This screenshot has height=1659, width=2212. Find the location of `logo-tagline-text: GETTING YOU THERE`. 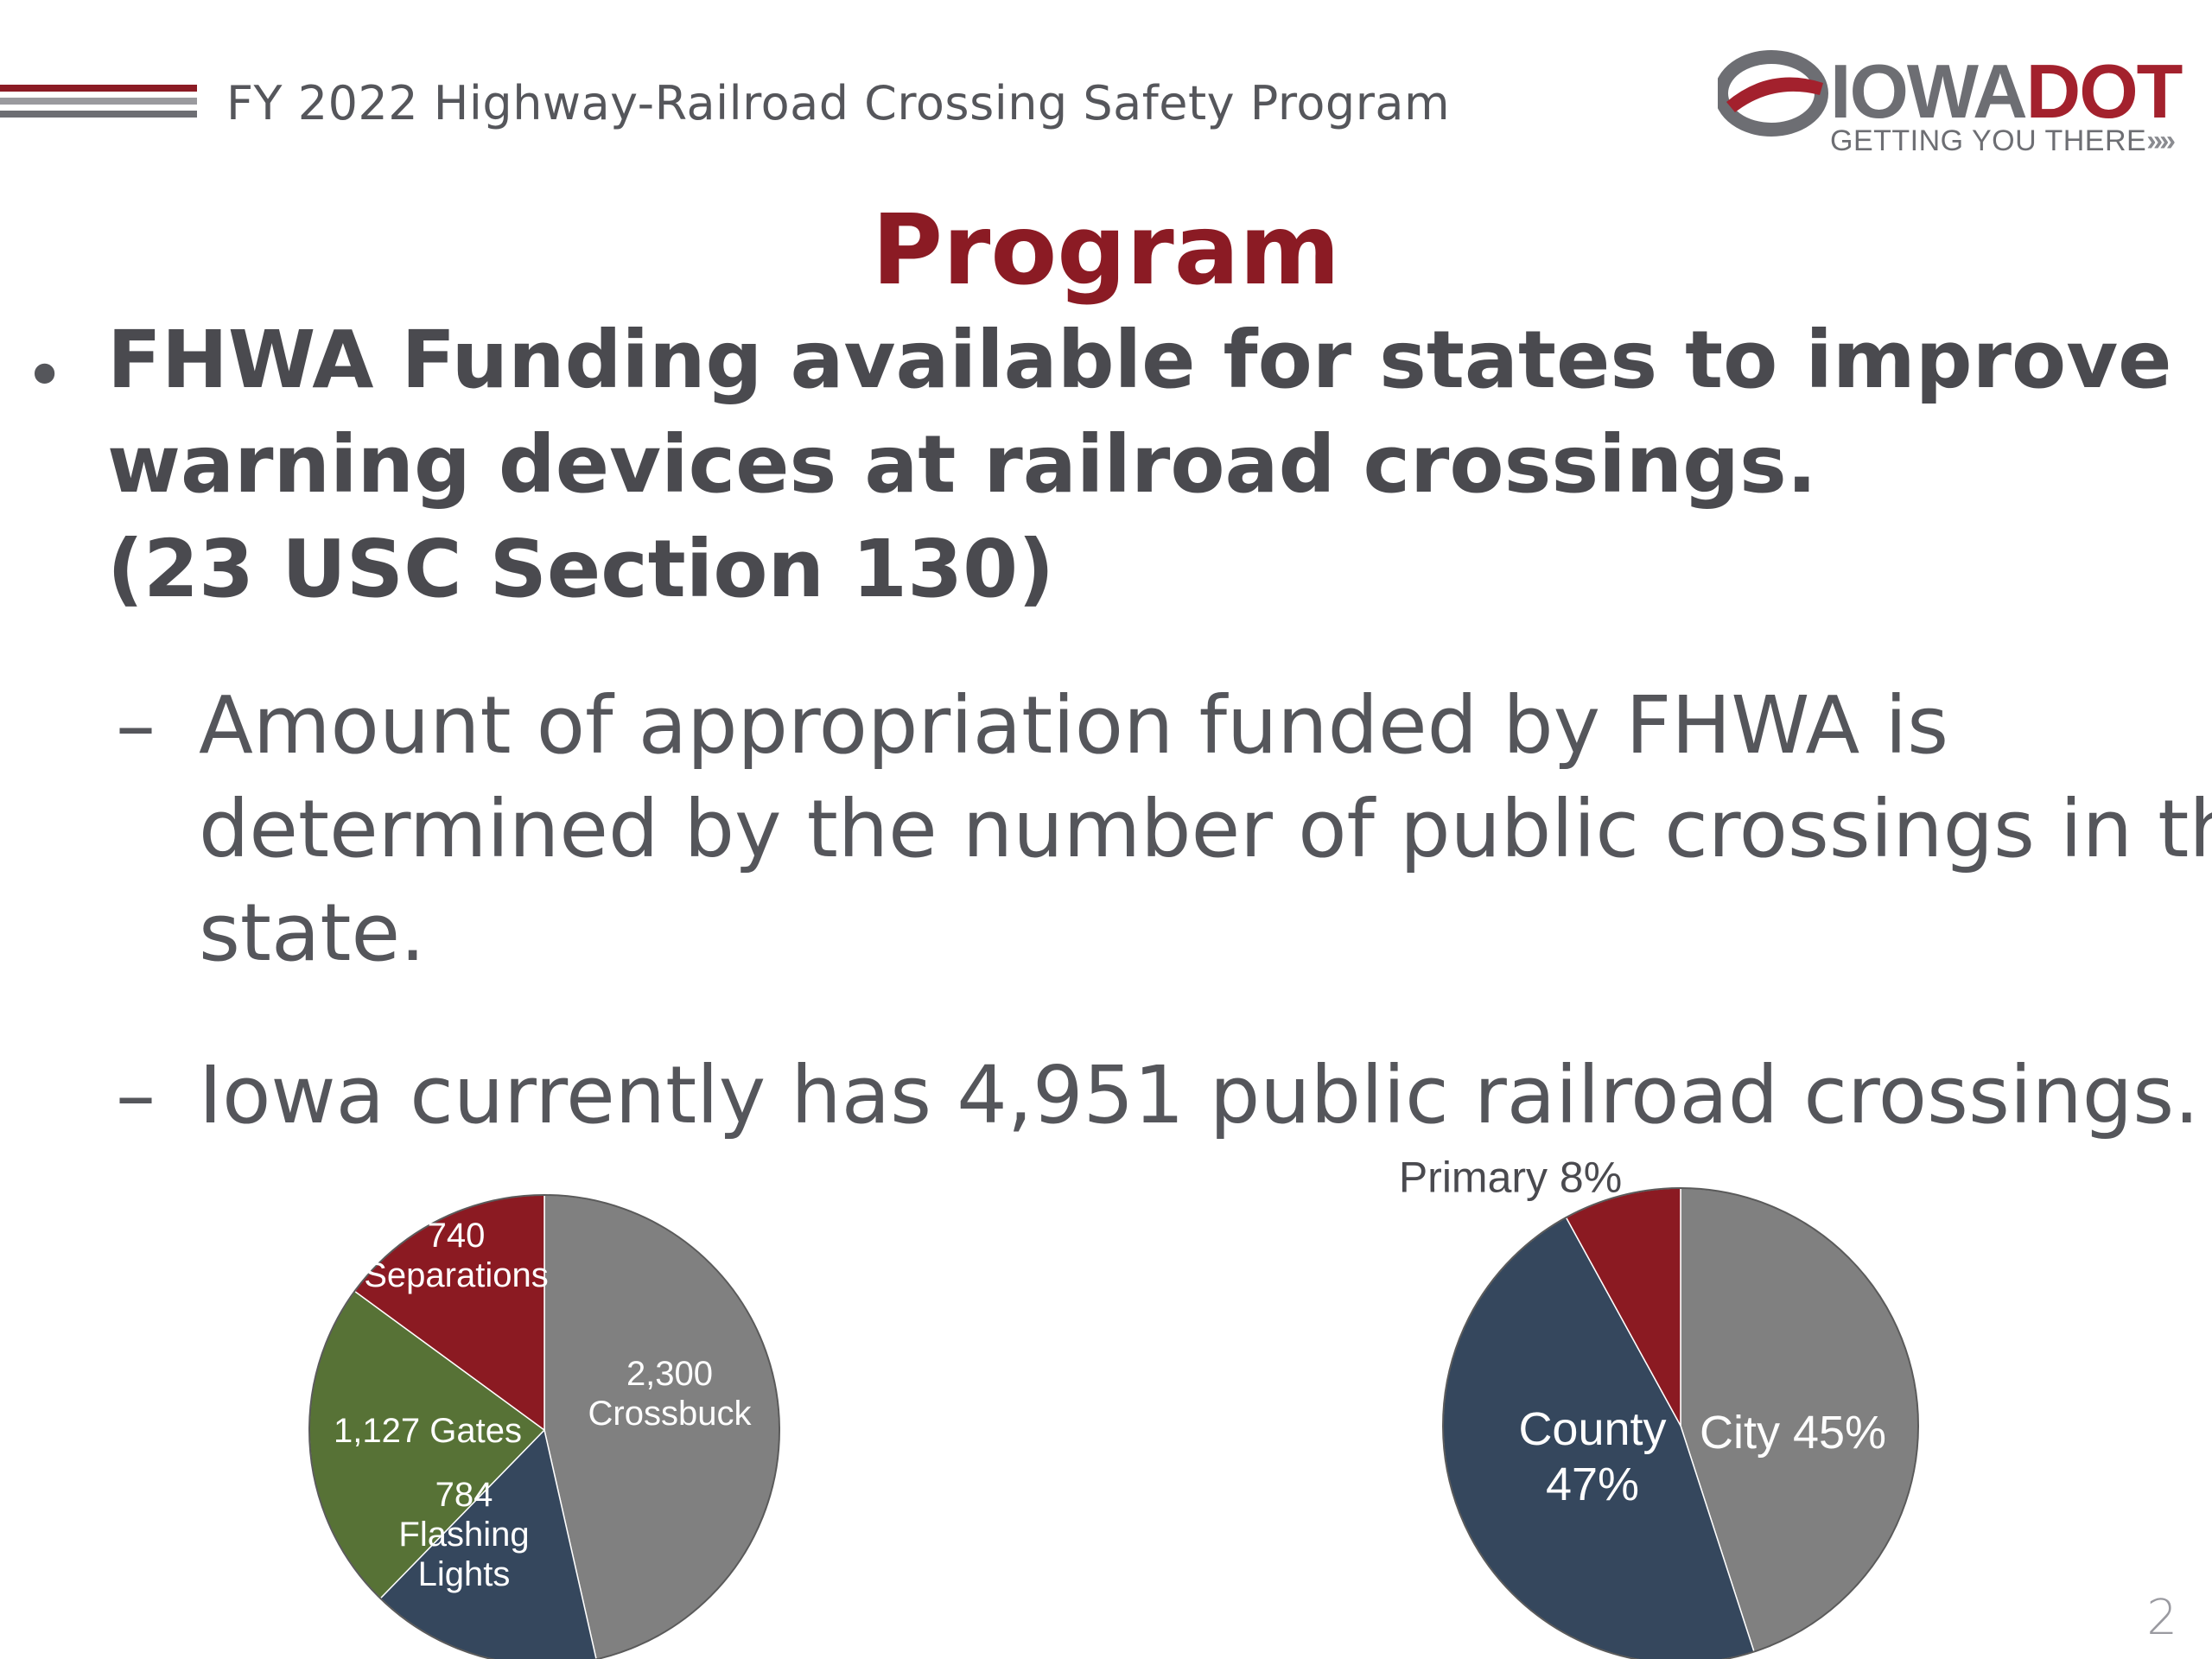

logo-tagline-text: GETTING YOU THERE is located at coordinates (1989, 140).